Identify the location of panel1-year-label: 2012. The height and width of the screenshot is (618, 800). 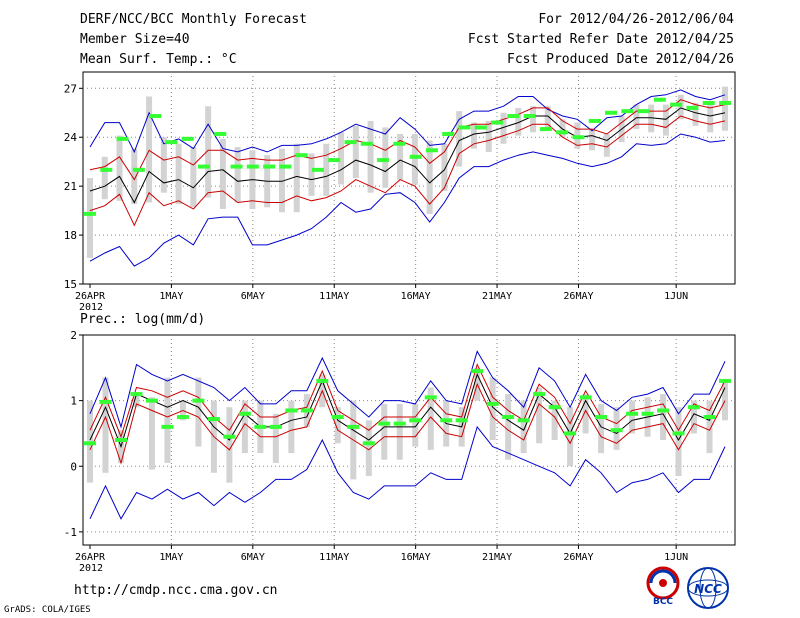
(91, 307).